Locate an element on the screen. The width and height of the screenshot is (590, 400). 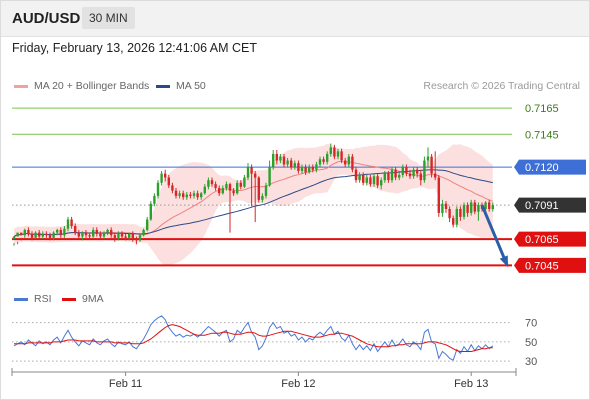
legend-rsi-swatch is located at coordinates (21, 299).